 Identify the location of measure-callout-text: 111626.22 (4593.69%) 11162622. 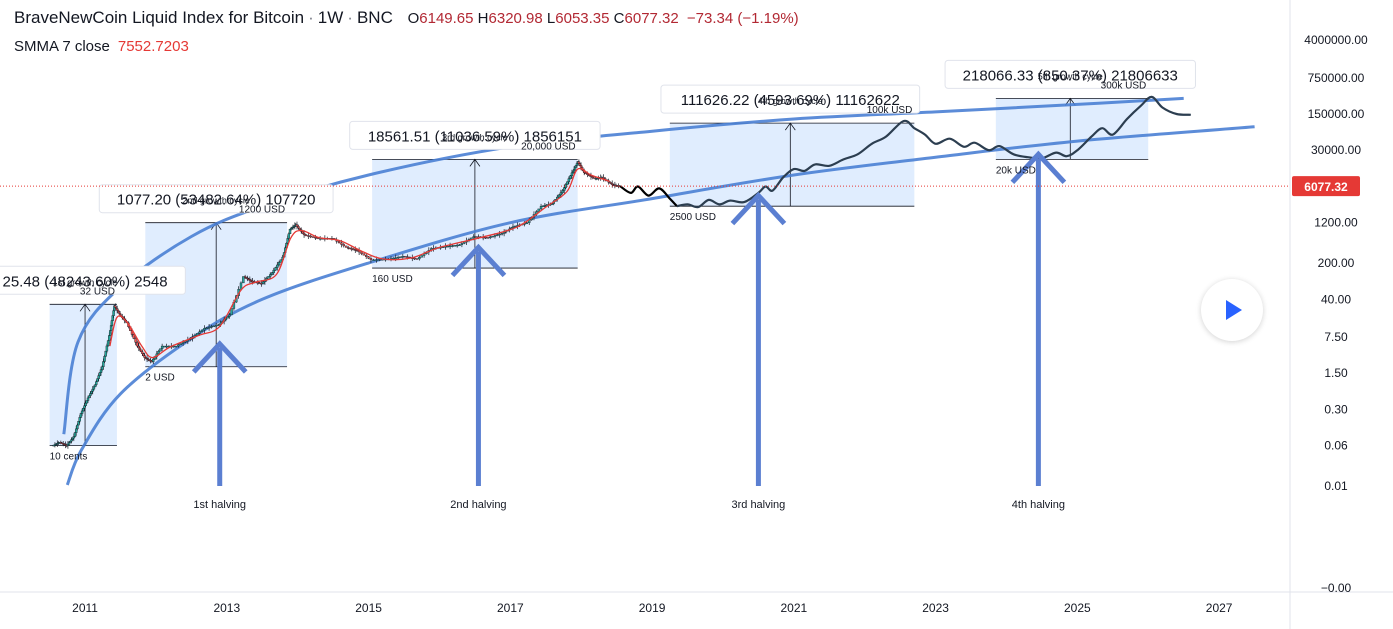
(790, 100).